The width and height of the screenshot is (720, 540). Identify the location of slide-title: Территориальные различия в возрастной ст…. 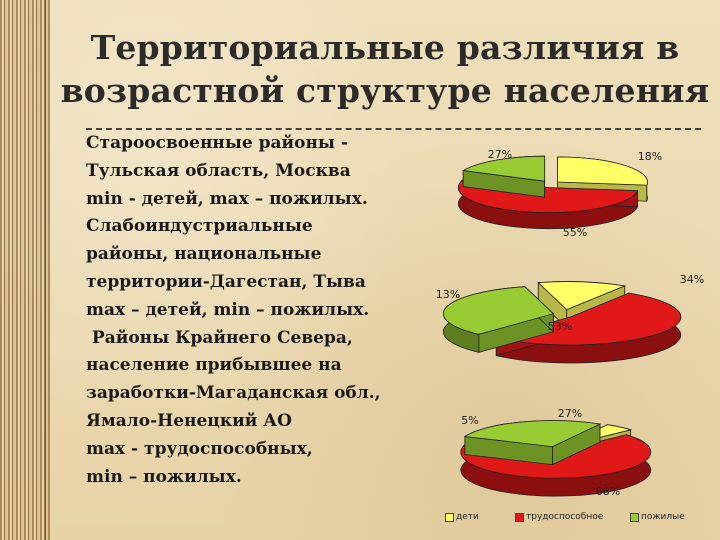
(385, 69).